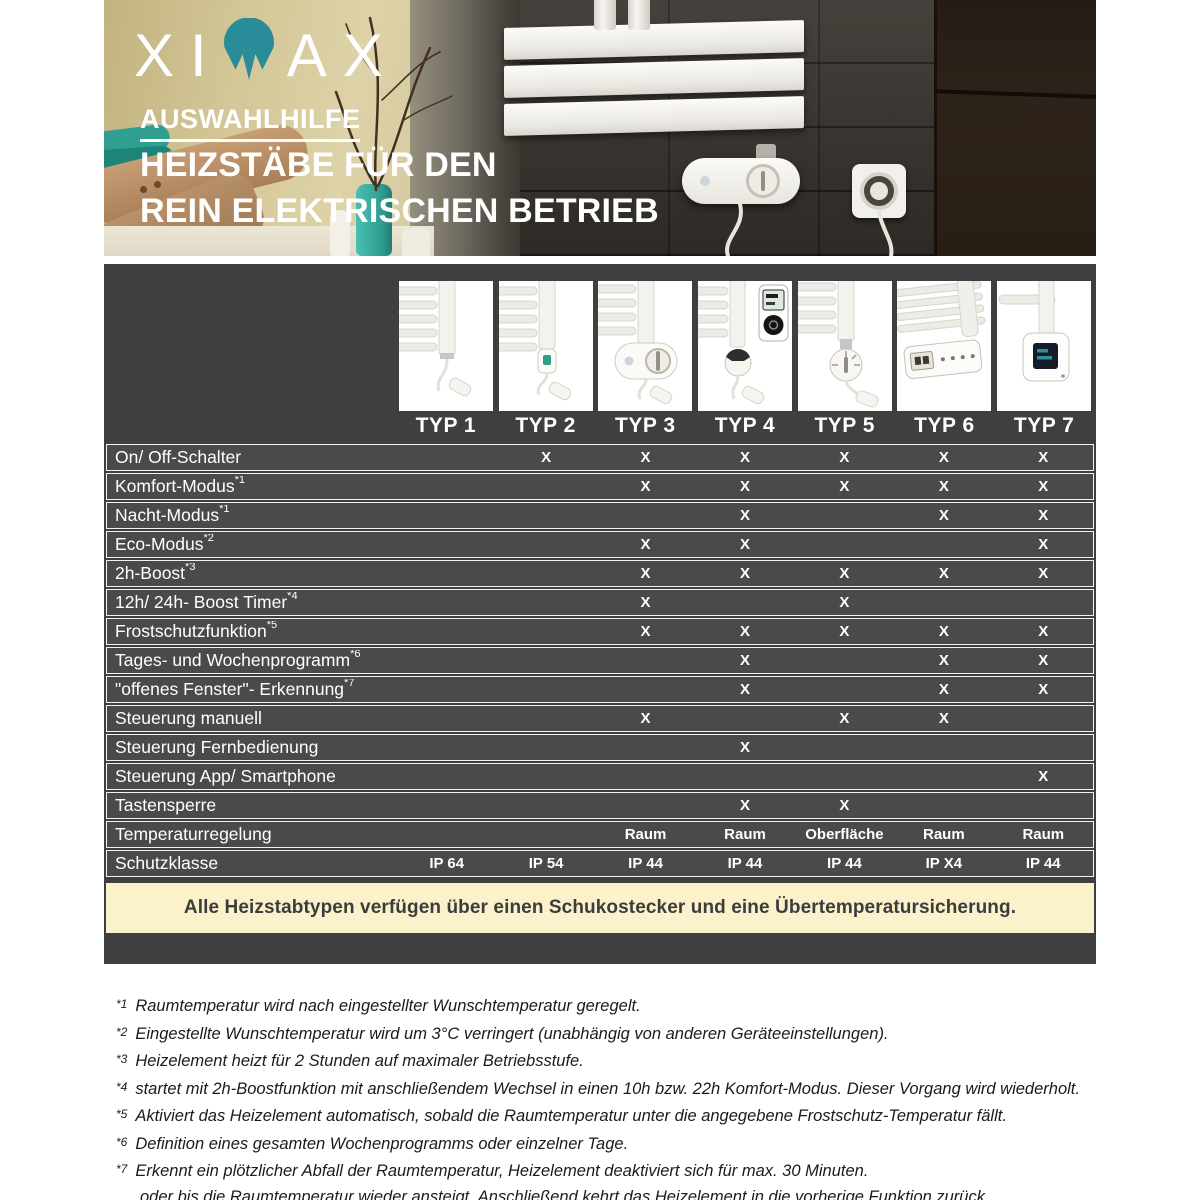 The width and height of the screenshot is (1200, 1200). What do you see at coordinates (944, 346) in the screenshot?
I see `typ-6-product-image` at bounding box center [944, 346].